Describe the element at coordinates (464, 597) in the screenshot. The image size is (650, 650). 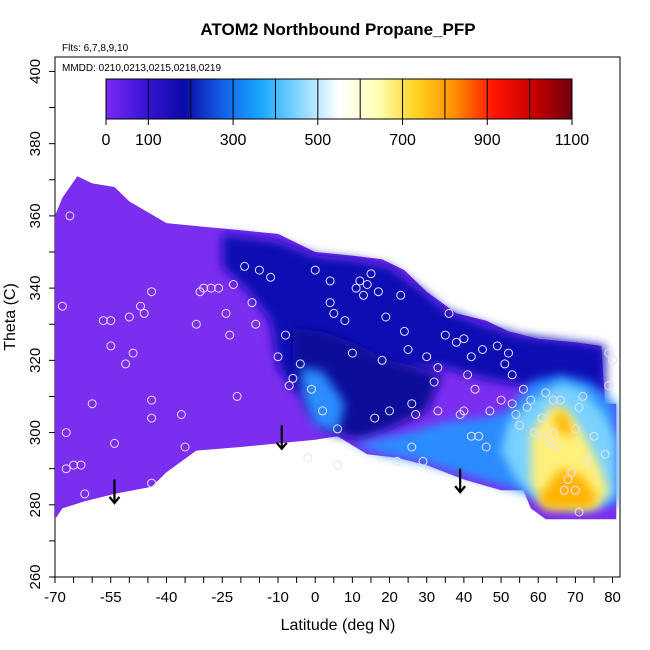
I see `x-tick-label: 40` at that location.